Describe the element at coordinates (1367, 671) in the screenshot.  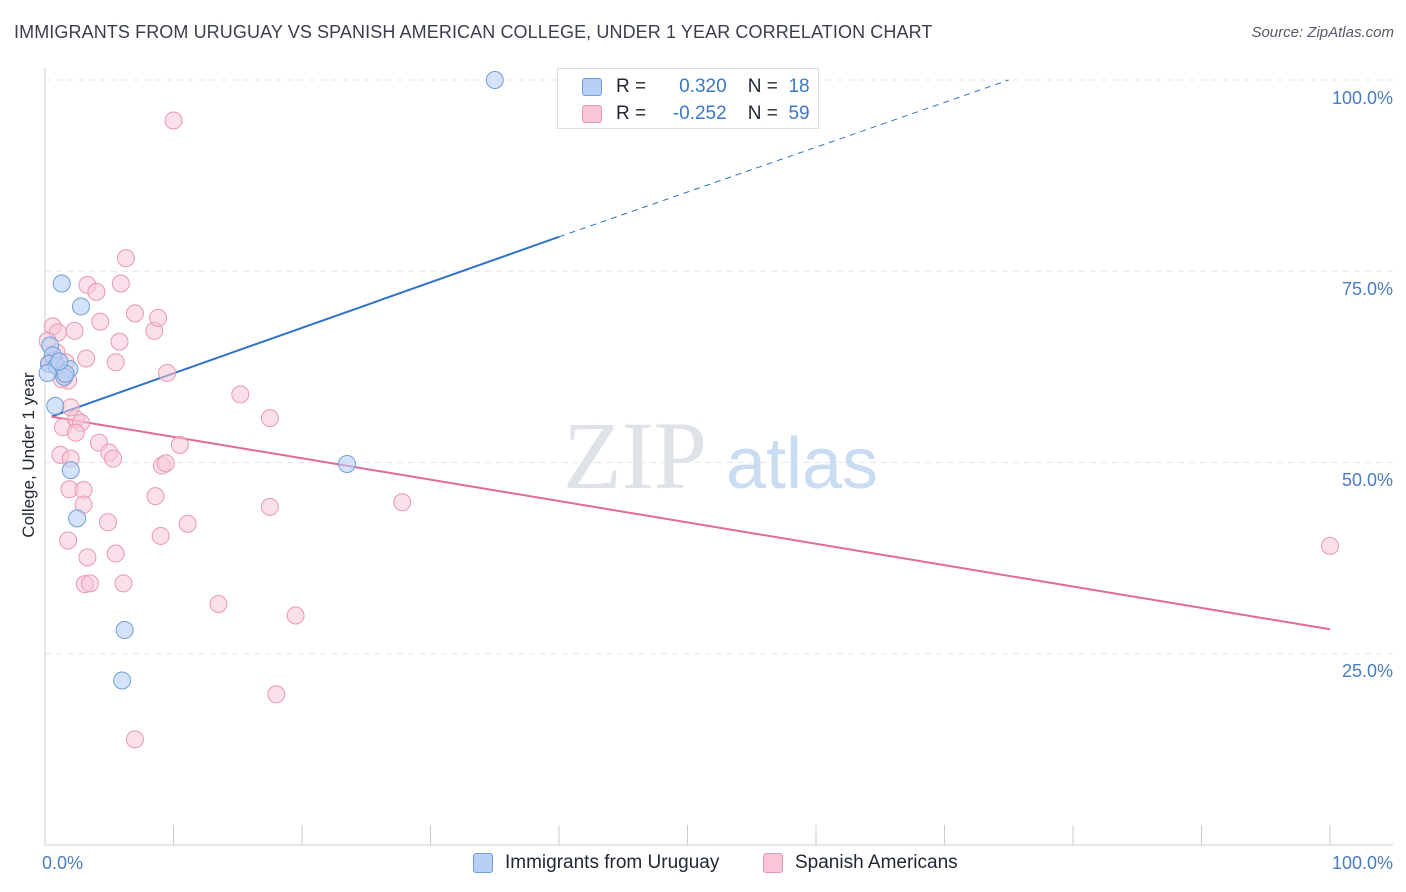
I see `y-tick-label-25: 25.0%` at that location.